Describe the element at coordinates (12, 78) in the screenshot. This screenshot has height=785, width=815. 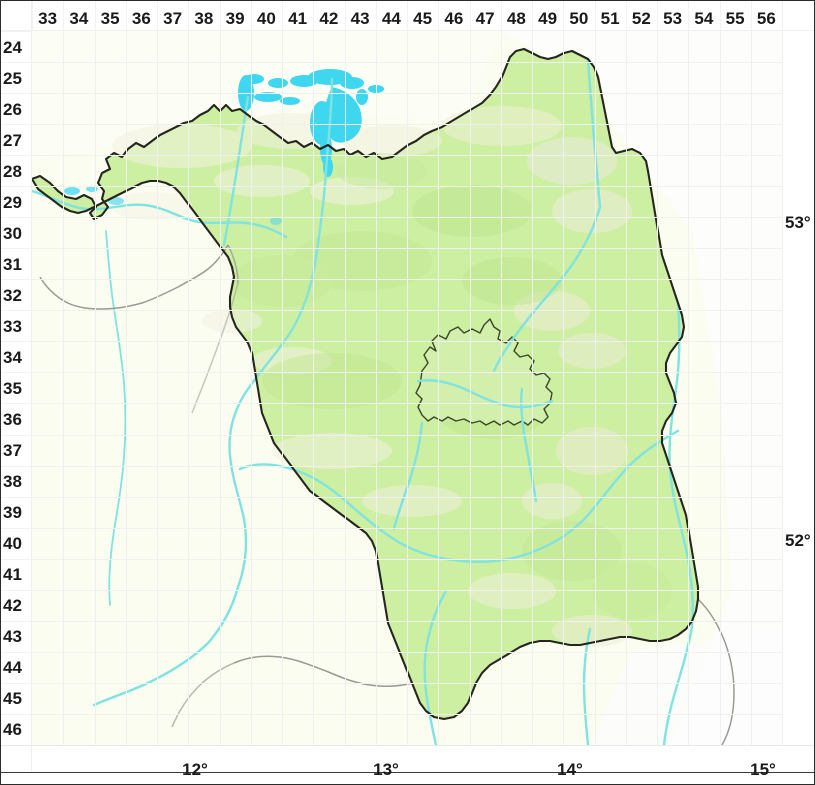
I see `grid-row-label-25: 25` at that location.